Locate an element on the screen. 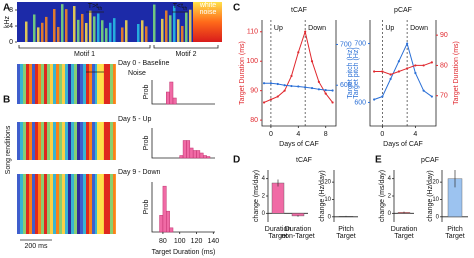 Image resolution: width=474 pixels, height=258 pixels. phase-label: Up is located at coordinates (278, 28).